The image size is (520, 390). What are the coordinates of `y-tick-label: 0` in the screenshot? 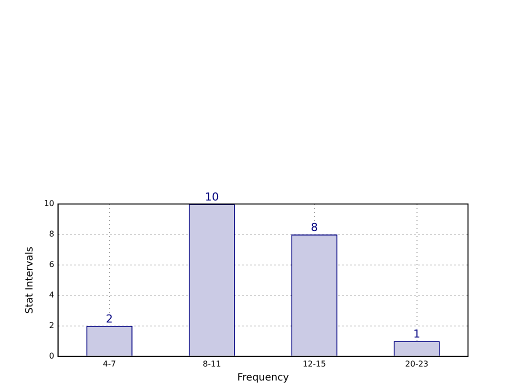 It's located at (51, 355).